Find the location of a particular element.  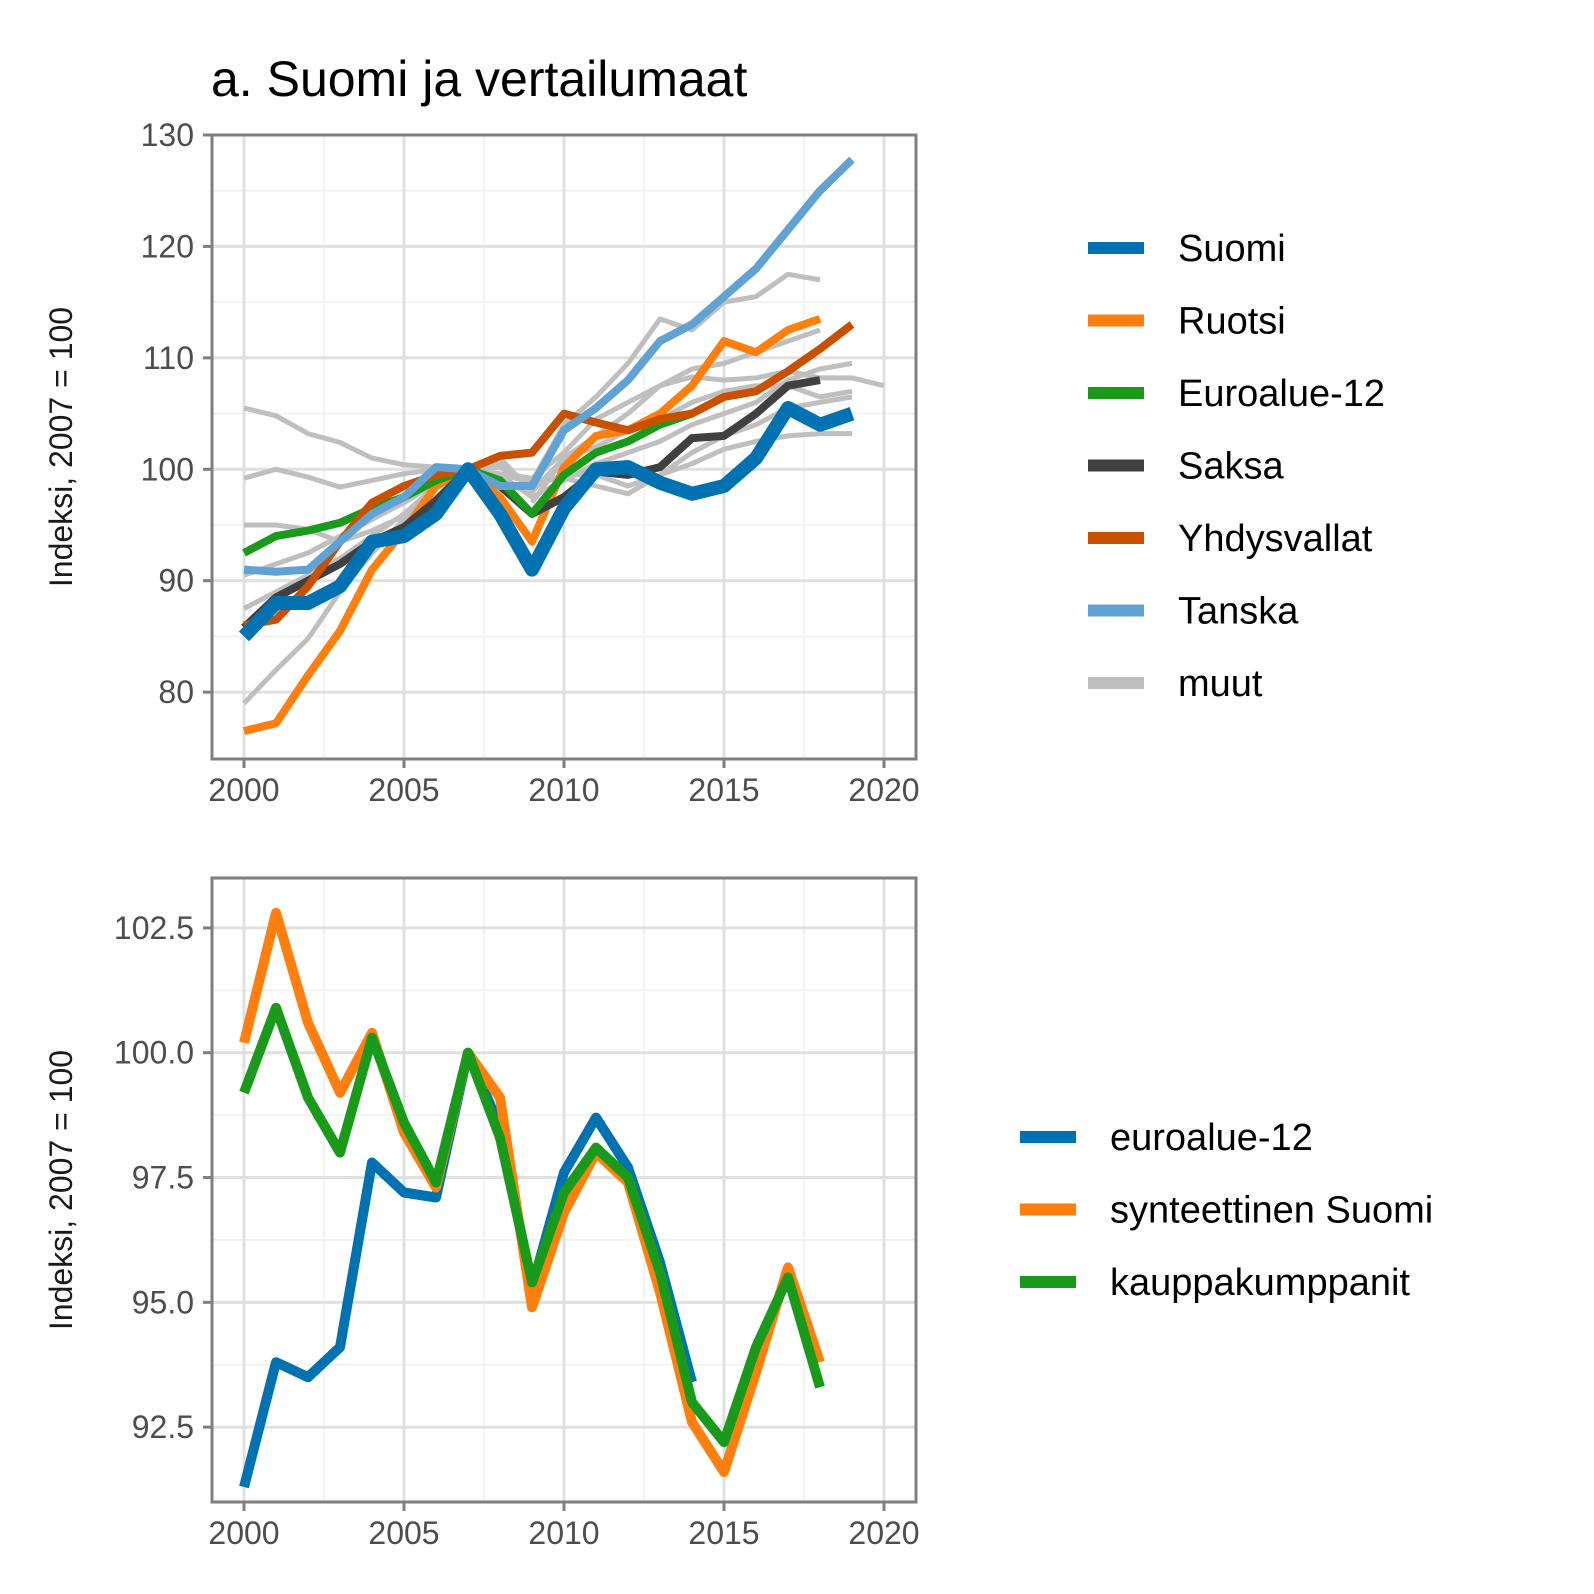

chart-title-a: a. Suomi ja vertailumaat is located at coordinates (479, 79).